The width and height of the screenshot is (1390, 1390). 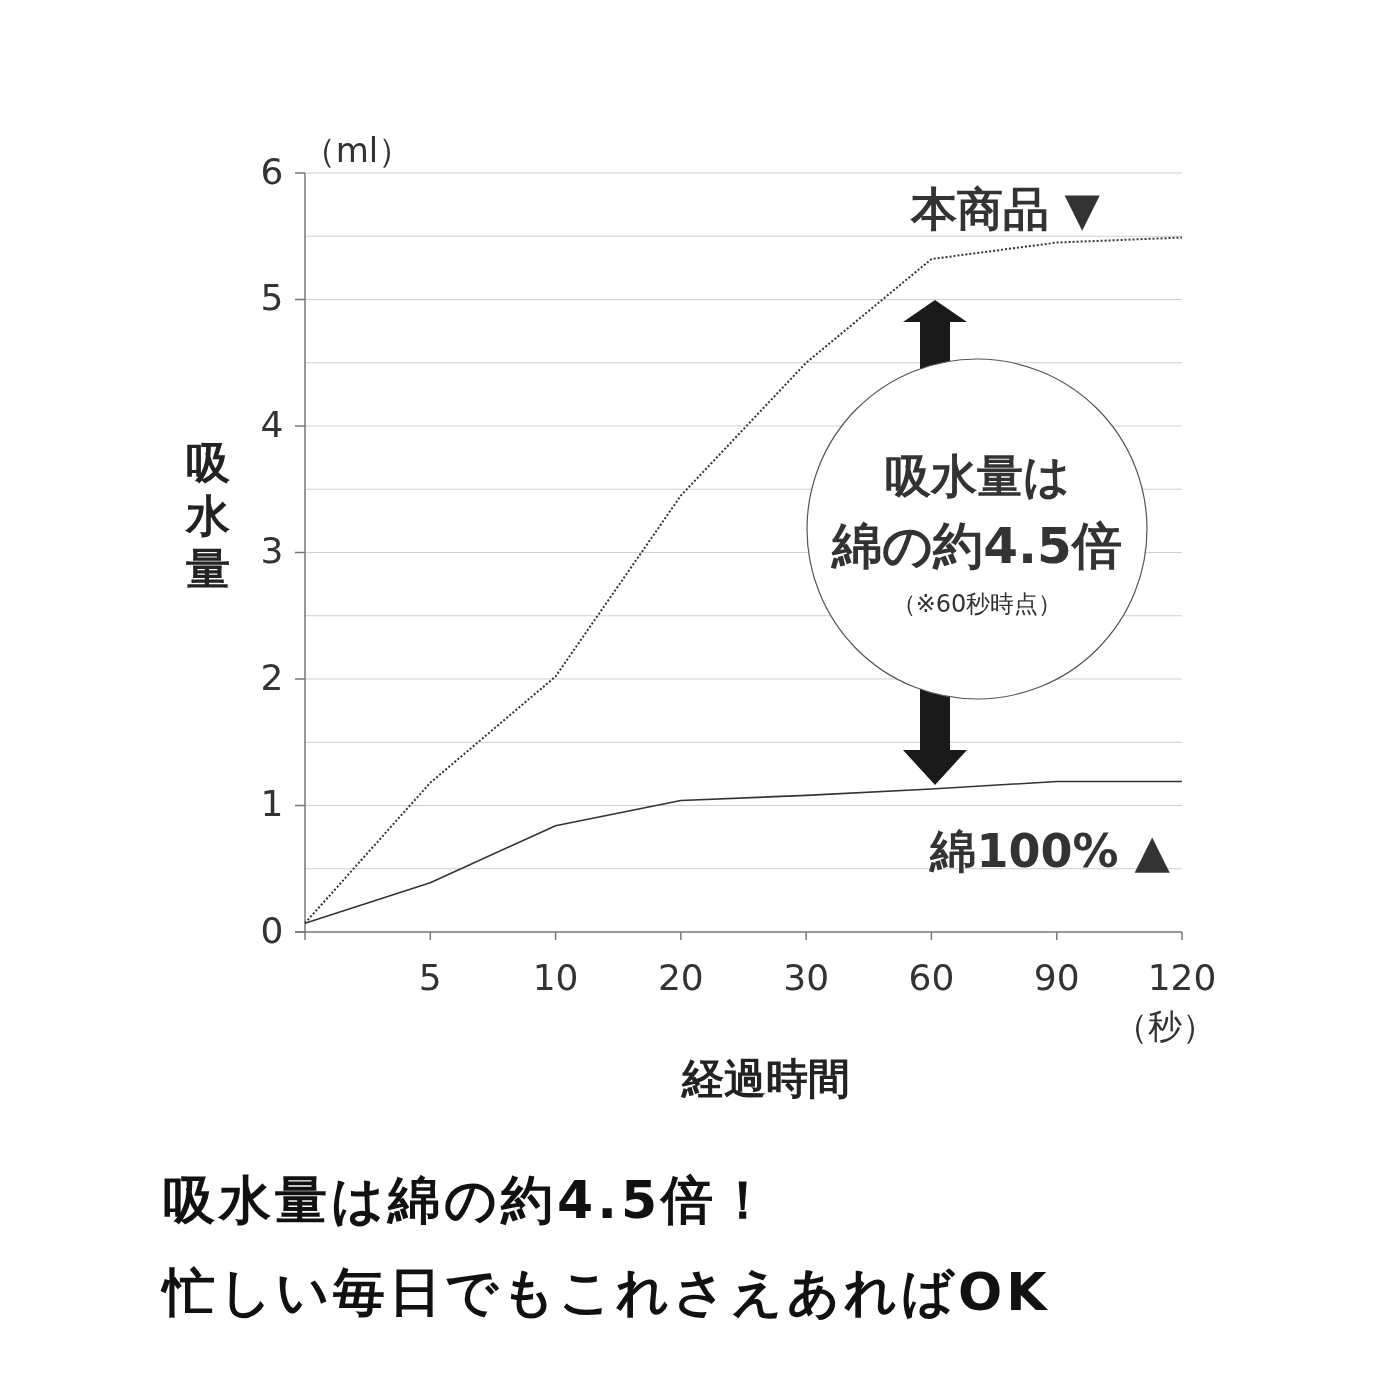 What do you see at coordinates (272, 171) in the screenshot?
I see `y-tick-label: 6` at bounding box center [272, 171].